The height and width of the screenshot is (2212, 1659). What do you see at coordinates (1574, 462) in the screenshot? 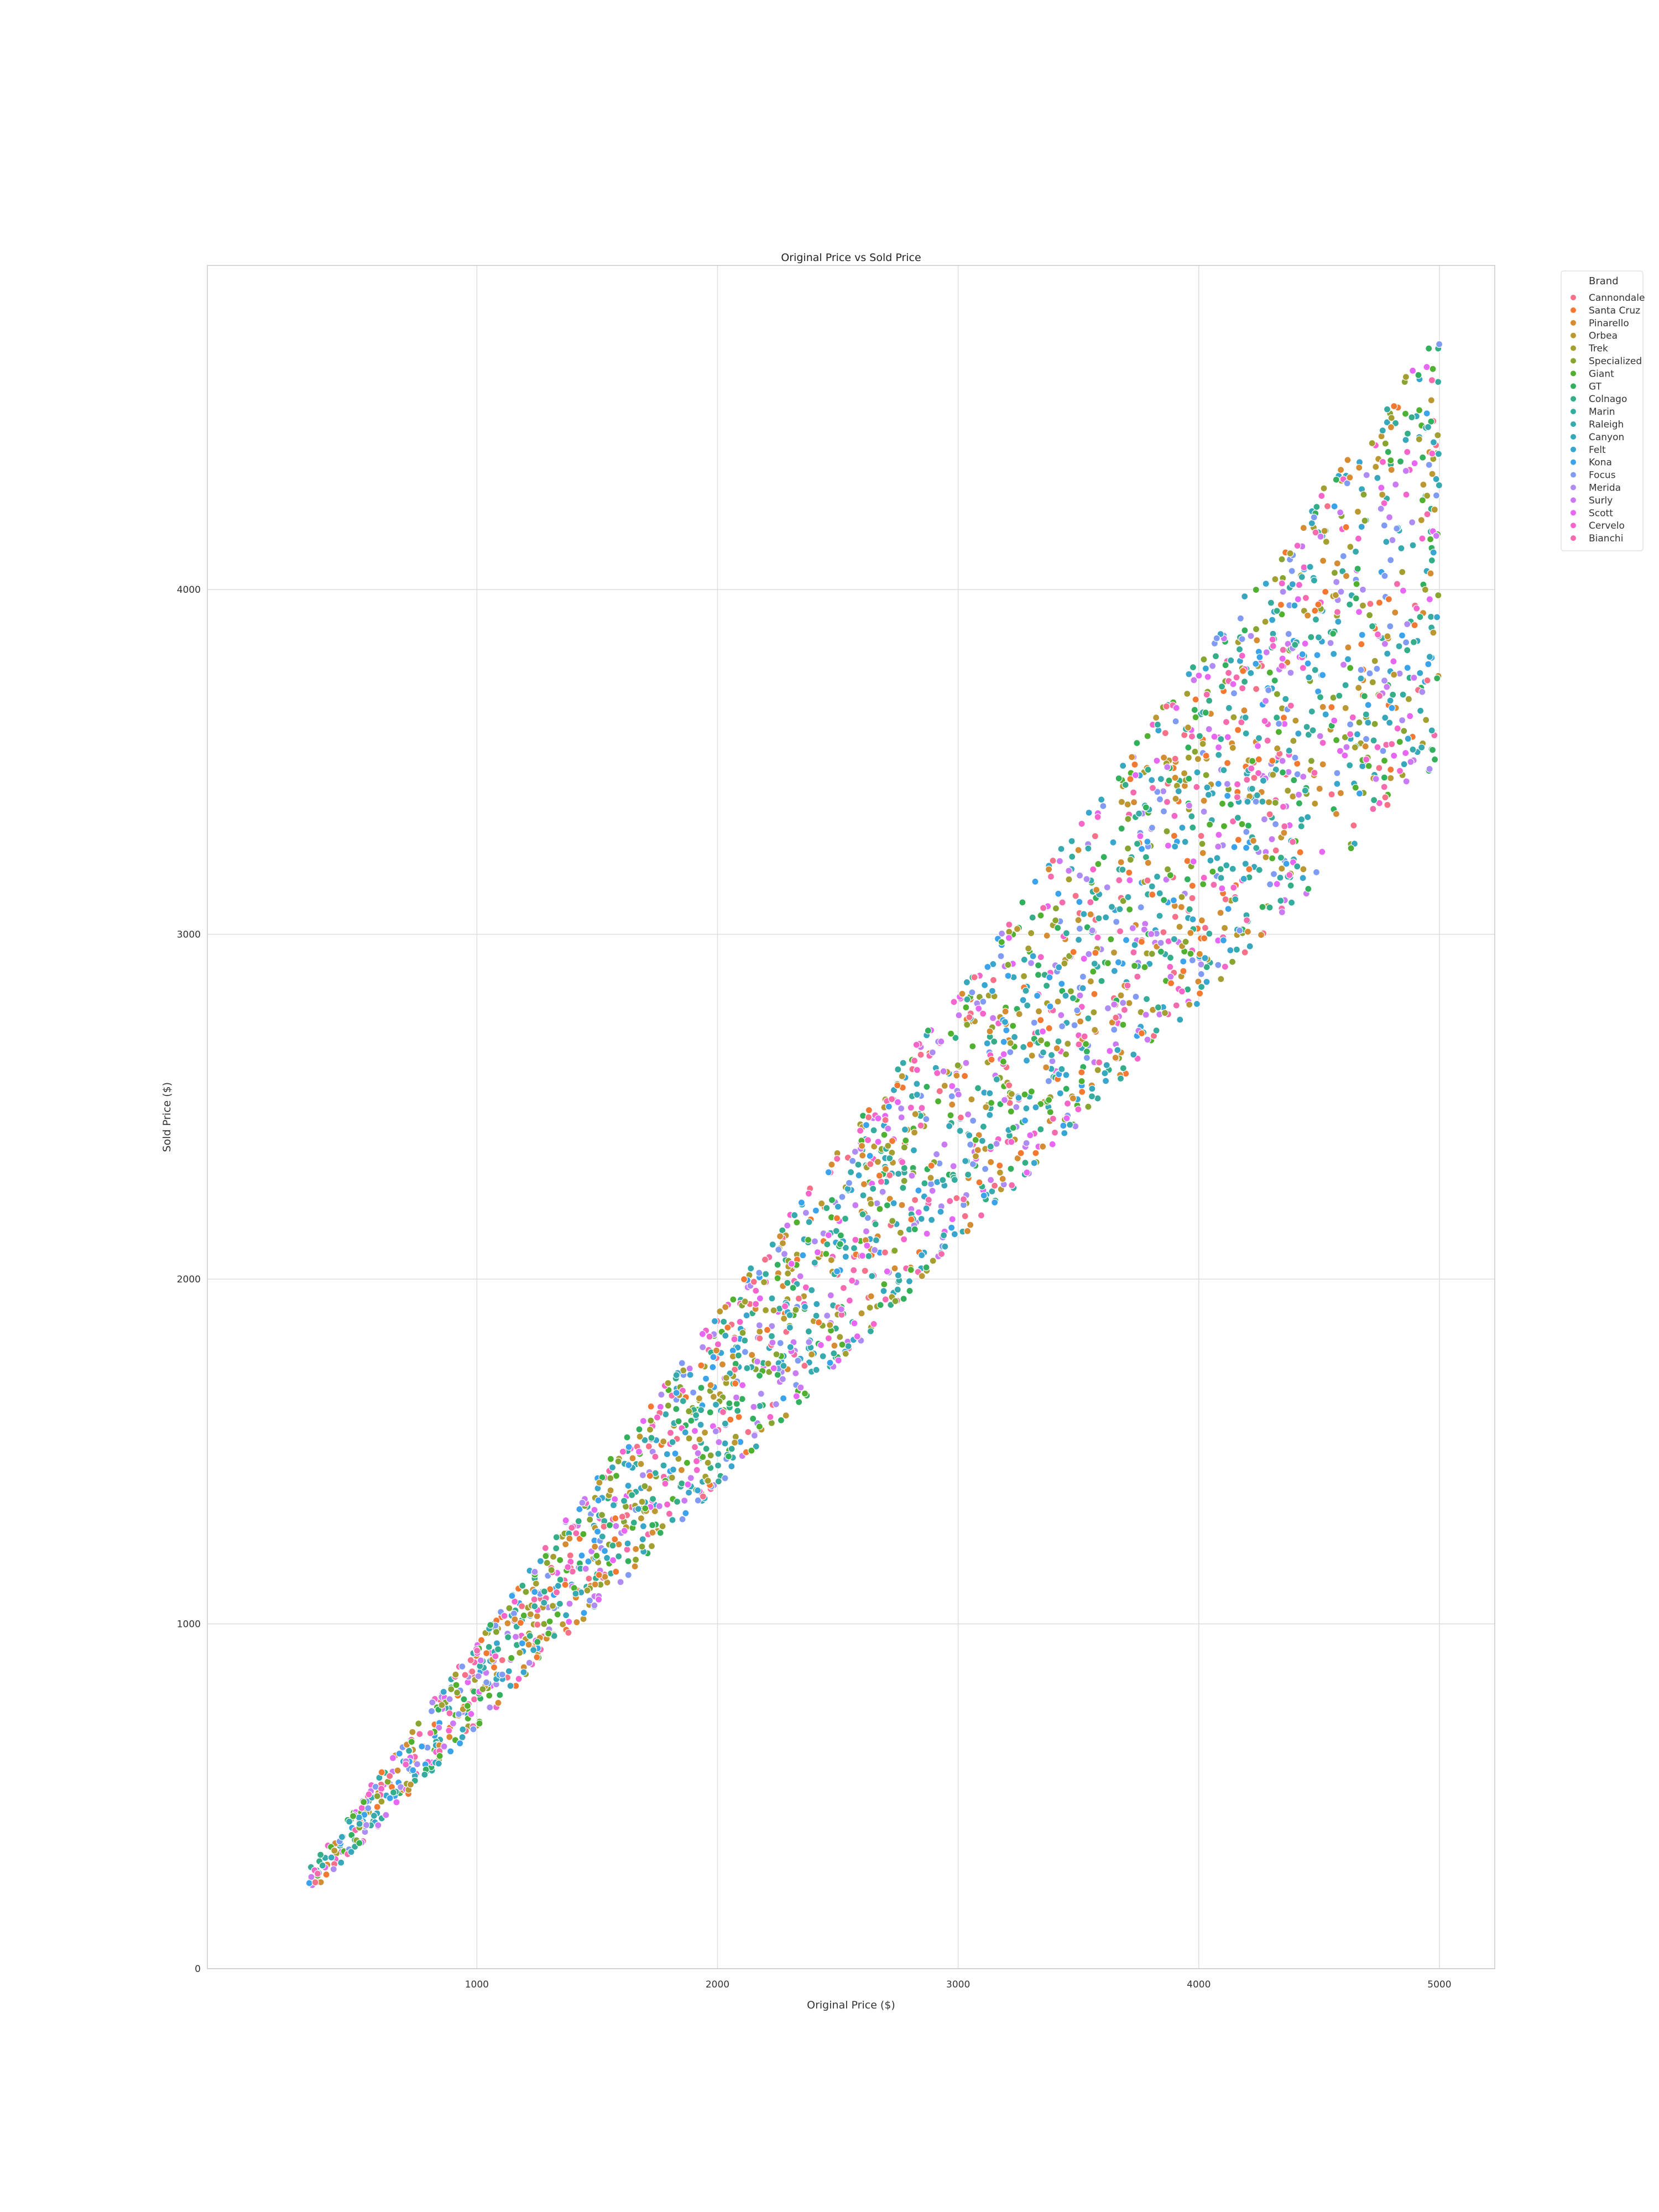
I see `legend-marker` at bounding box center [1574, 462].